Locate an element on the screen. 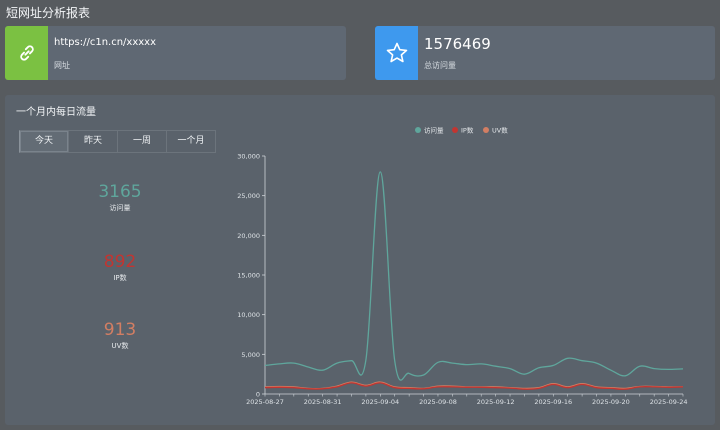 The width and height of the screenshot is (720, 430). link-icon is located at coordinates (26, 53).